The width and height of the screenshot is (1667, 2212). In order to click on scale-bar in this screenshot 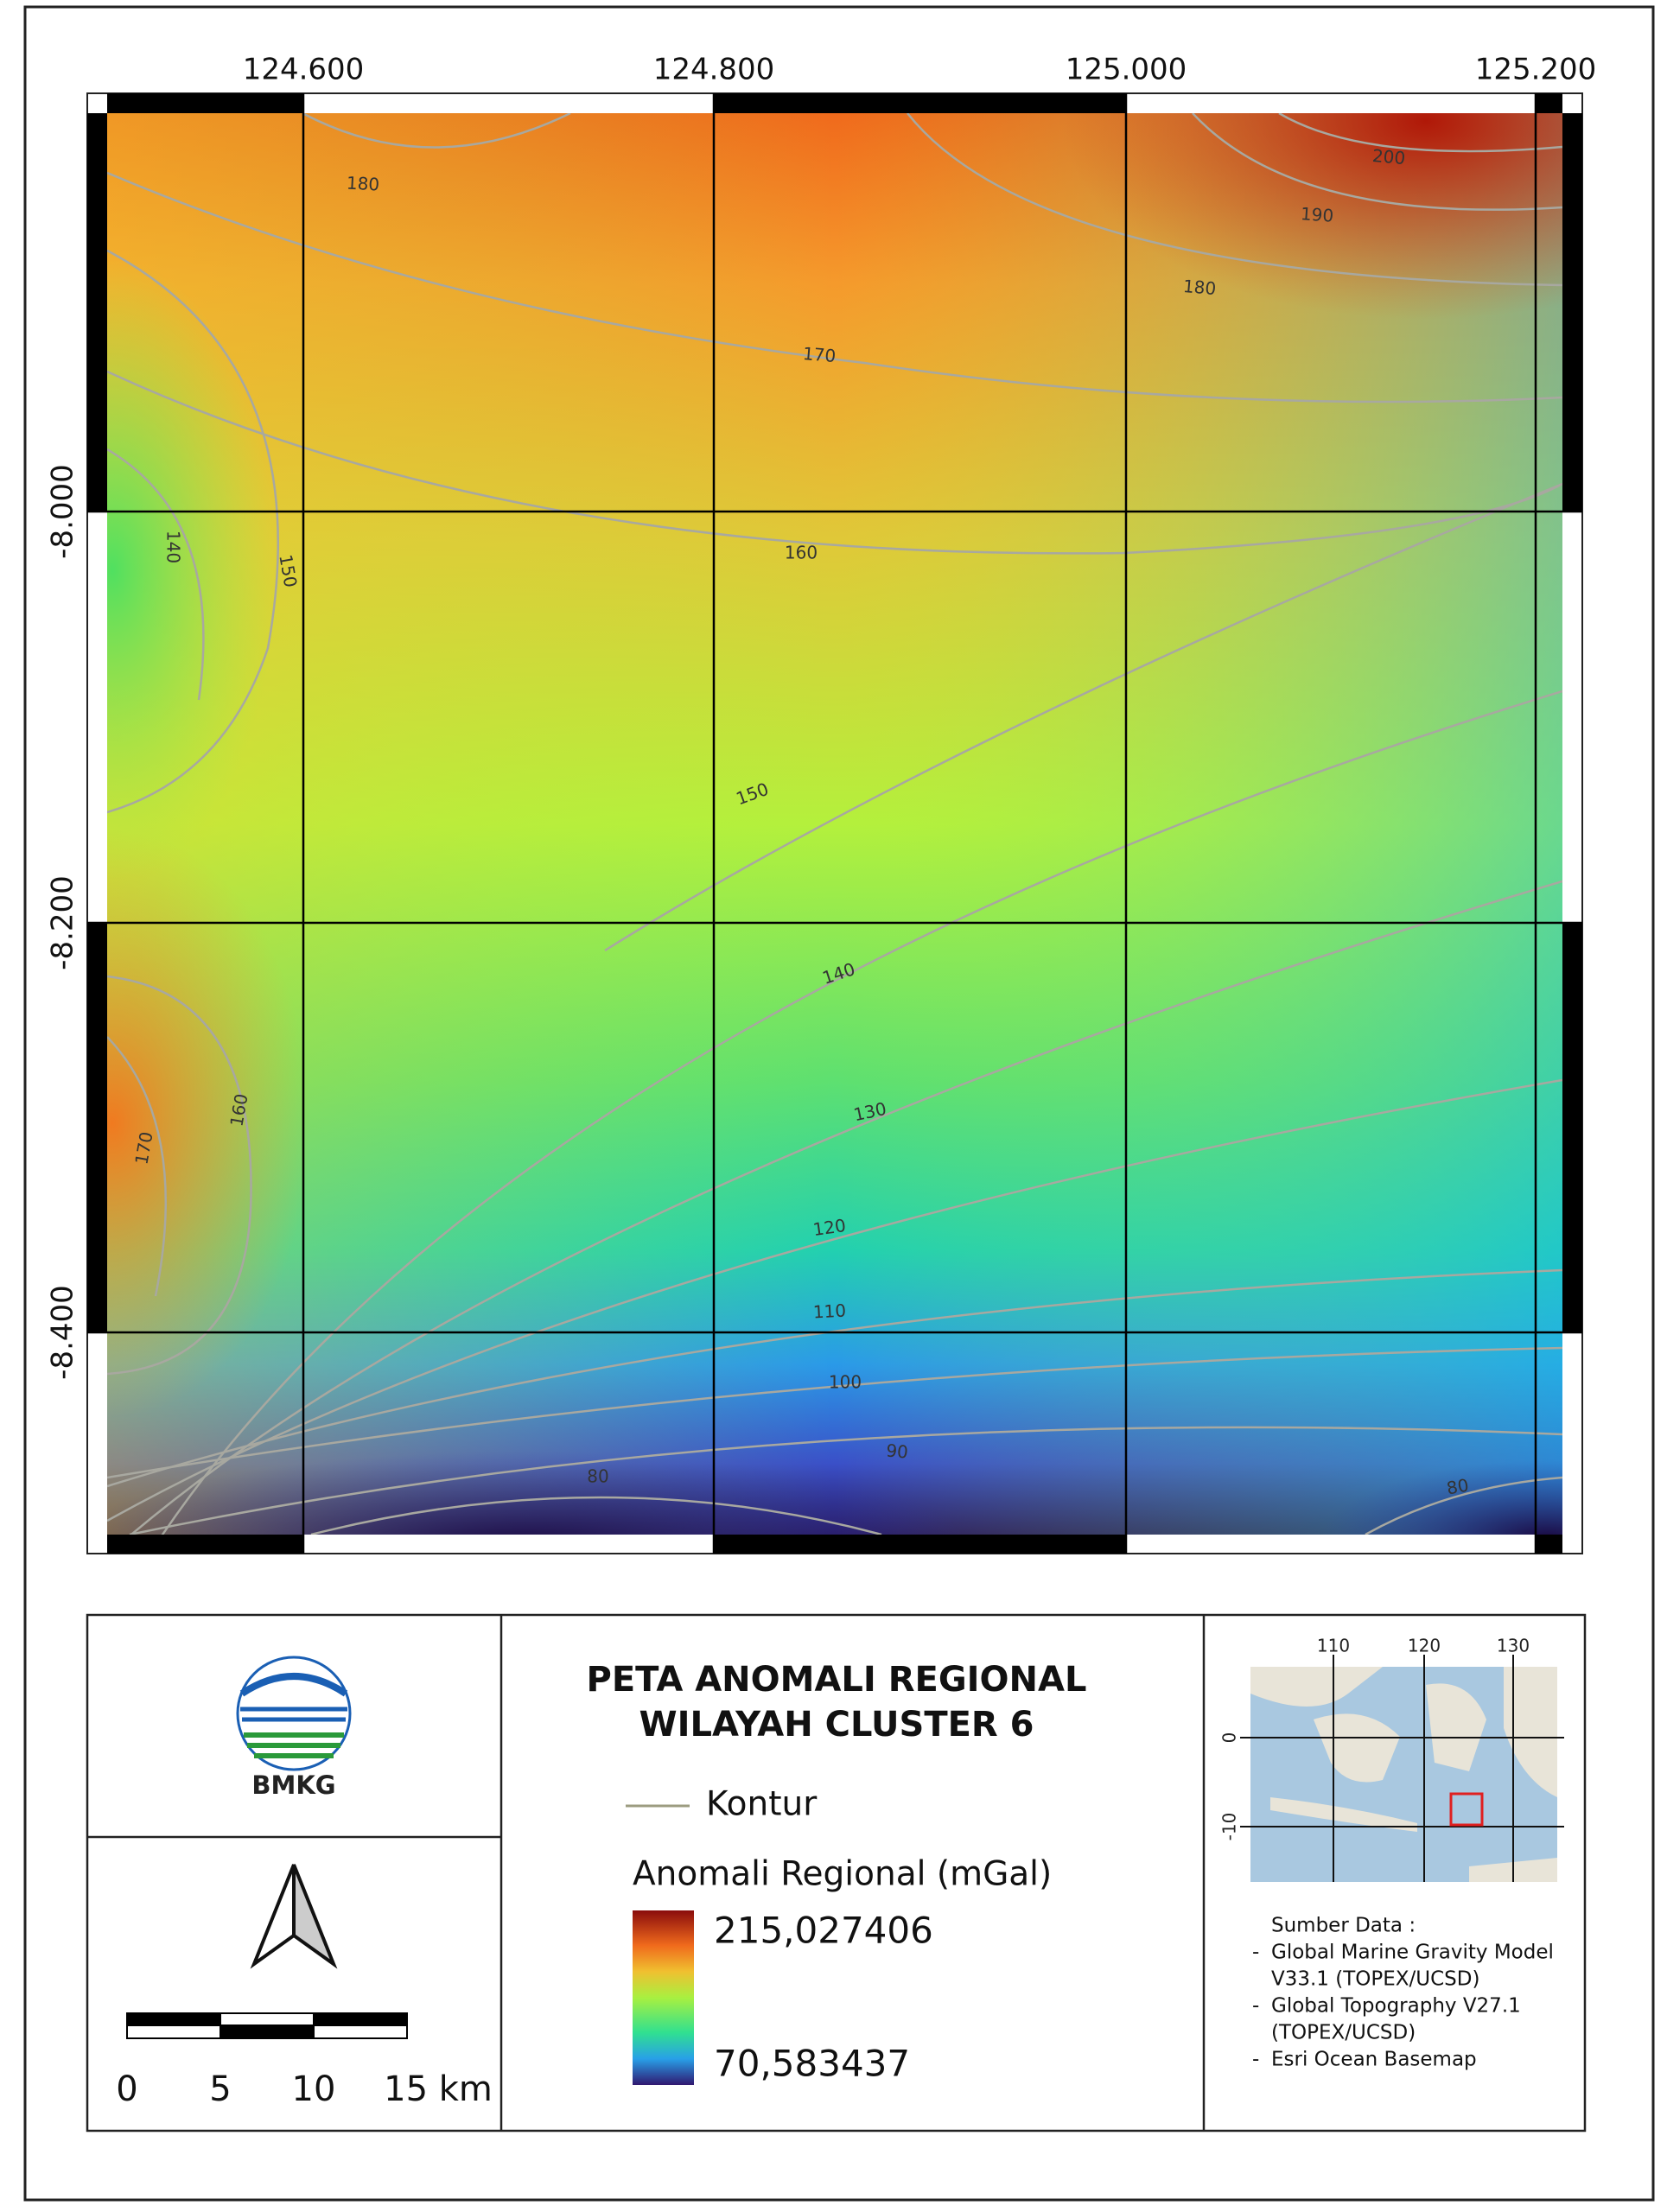, I will do `click(267, 2025)`.